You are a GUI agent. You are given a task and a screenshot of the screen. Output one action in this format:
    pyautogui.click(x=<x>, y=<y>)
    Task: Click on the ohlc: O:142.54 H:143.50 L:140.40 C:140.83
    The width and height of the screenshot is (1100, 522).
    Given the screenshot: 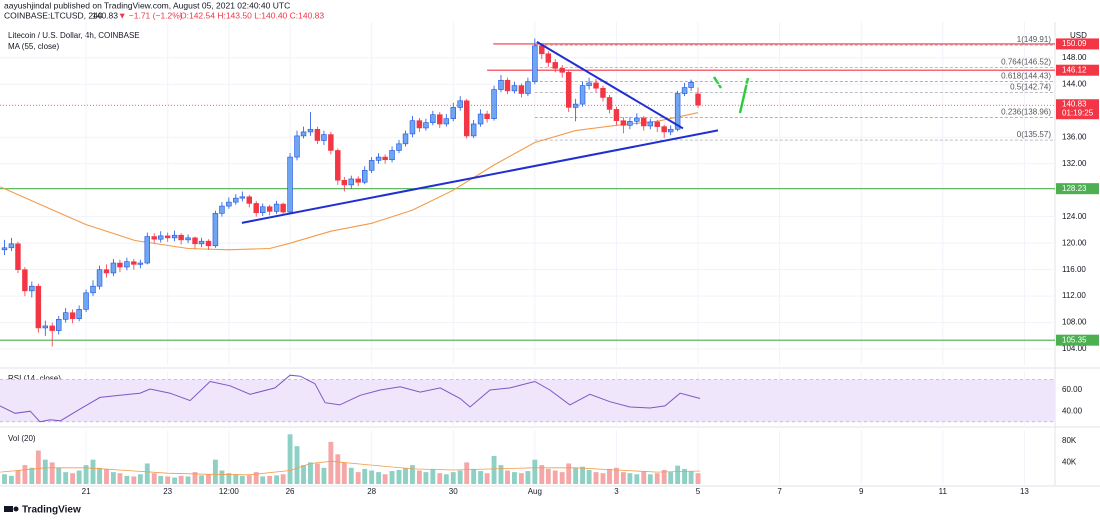 What is the action you would take?
    pyautogui.click(x=252, y=15)
    